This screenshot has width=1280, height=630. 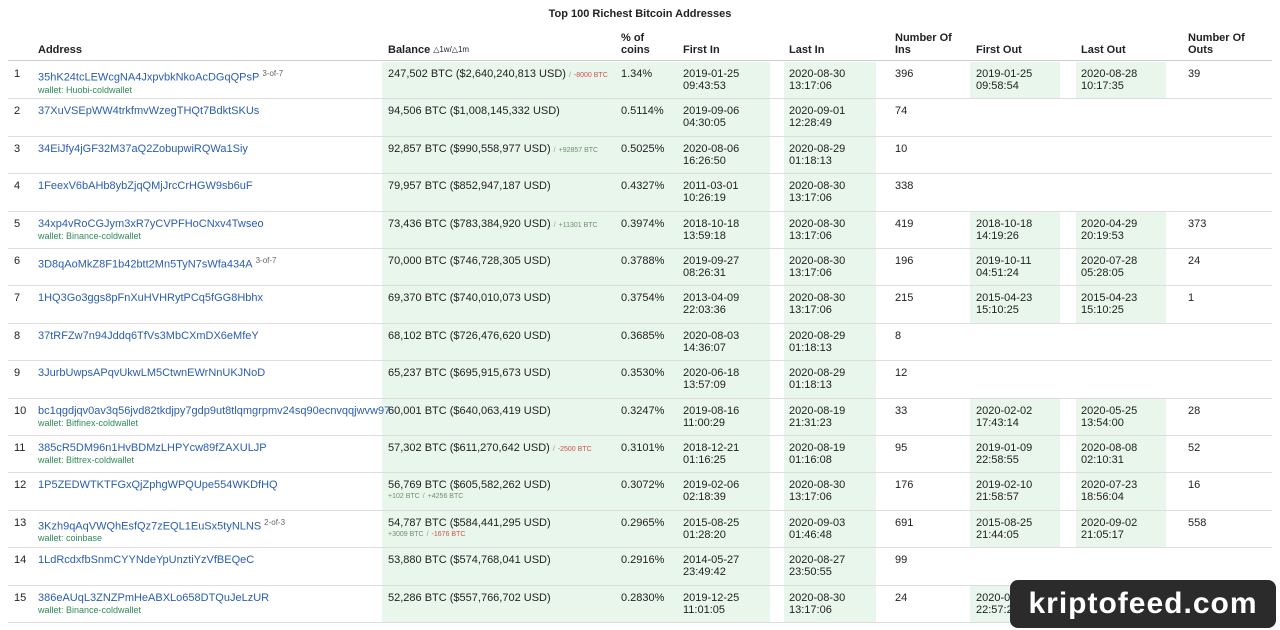 I want to click on delta-part: -2500 BTC, so click(x=574, y=449).